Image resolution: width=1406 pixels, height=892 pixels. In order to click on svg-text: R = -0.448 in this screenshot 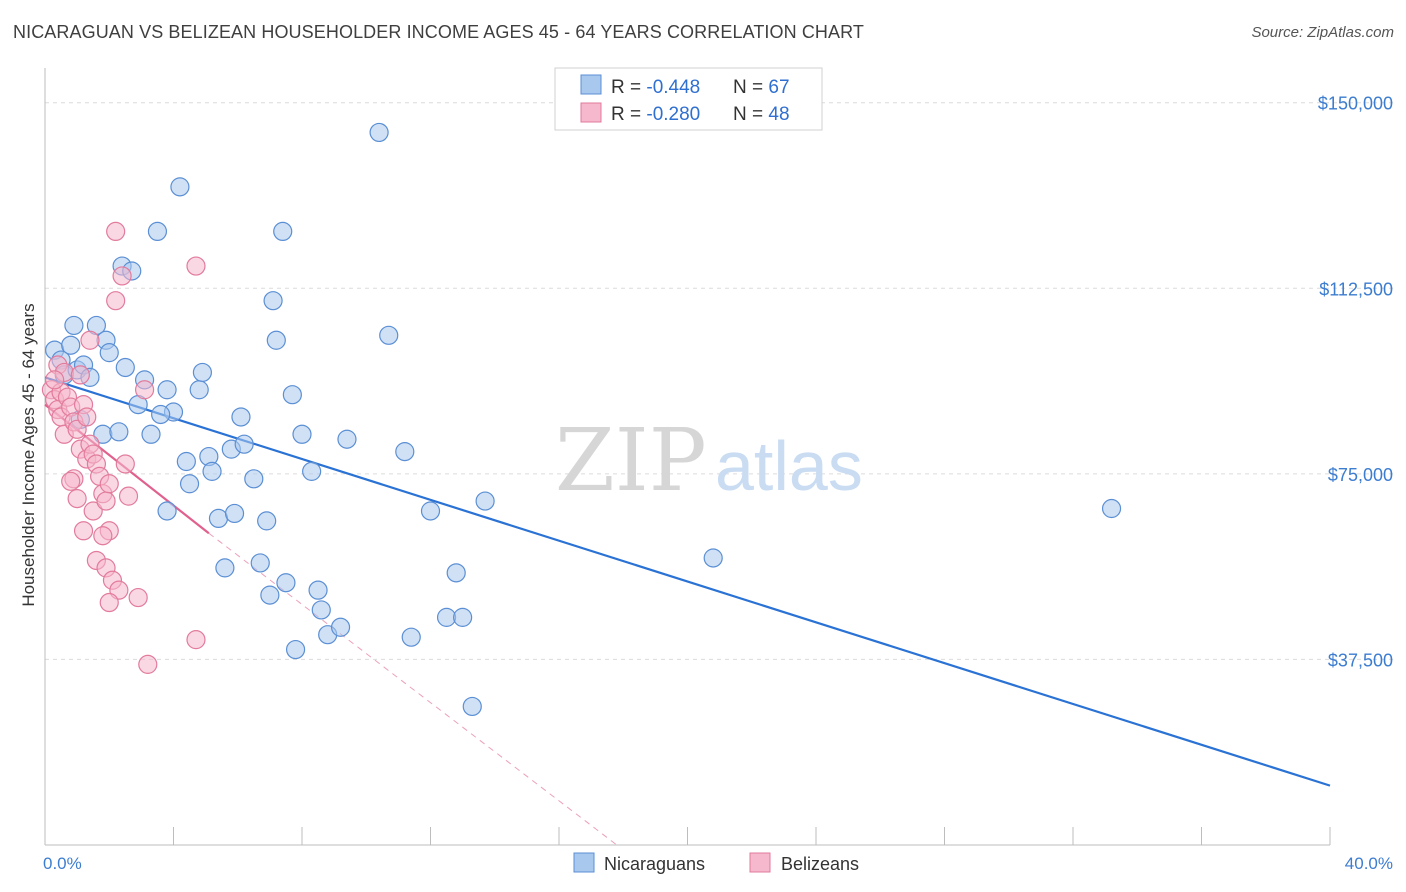, I will do `click(655, 87)`.